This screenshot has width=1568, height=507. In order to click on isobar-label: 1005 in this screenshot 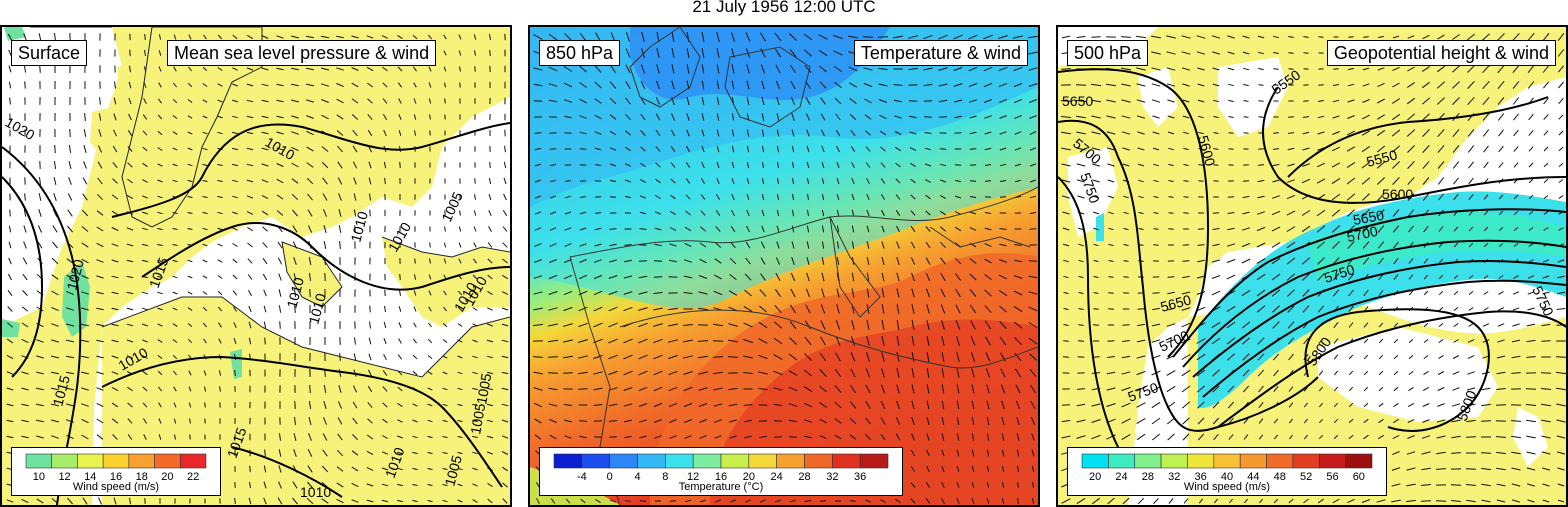, I will do `click(453, 470)`.